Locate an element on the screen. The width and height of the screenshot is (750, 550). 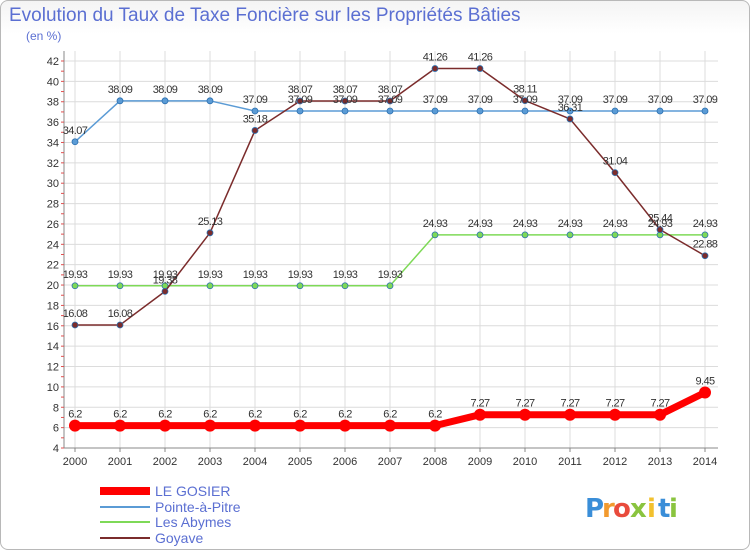
brand-logo-letter: i is located at coordinates (651, 509).